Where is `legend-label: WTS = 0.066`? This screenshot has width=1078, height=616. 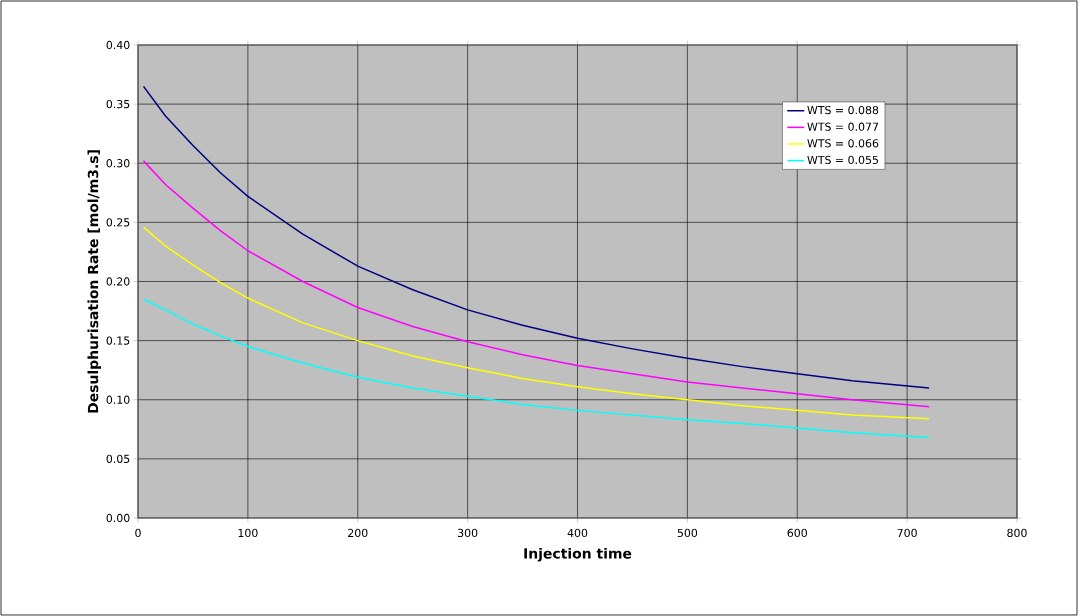 legend-label: WTS = 0.066 is located at coordinates (843, 143).